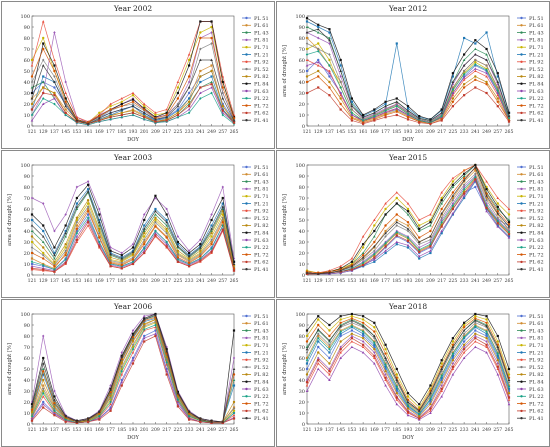 The image size is (550, 447). I want to click on legend-item: PL 72, so click(530, 106).